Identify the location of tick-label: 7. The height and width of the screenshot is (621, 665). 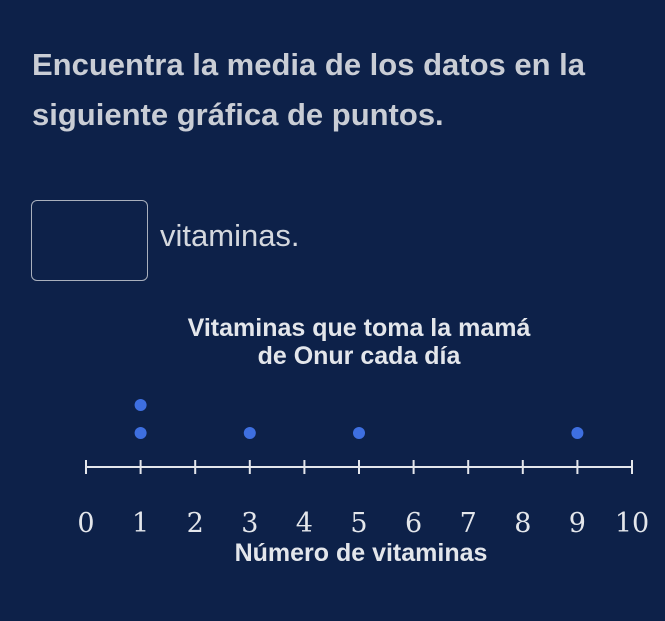
(468, 523).